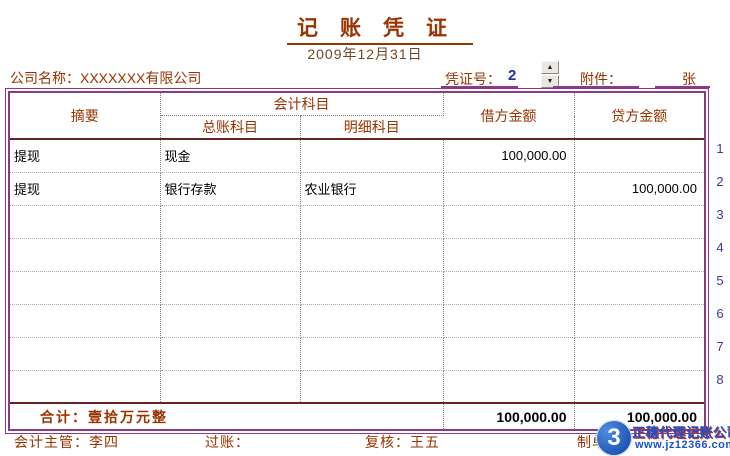 The height and width of the screenshot is (456, 730). I want to click on watermark-company-name: 正穗代理记账公司, so click(681, 432).